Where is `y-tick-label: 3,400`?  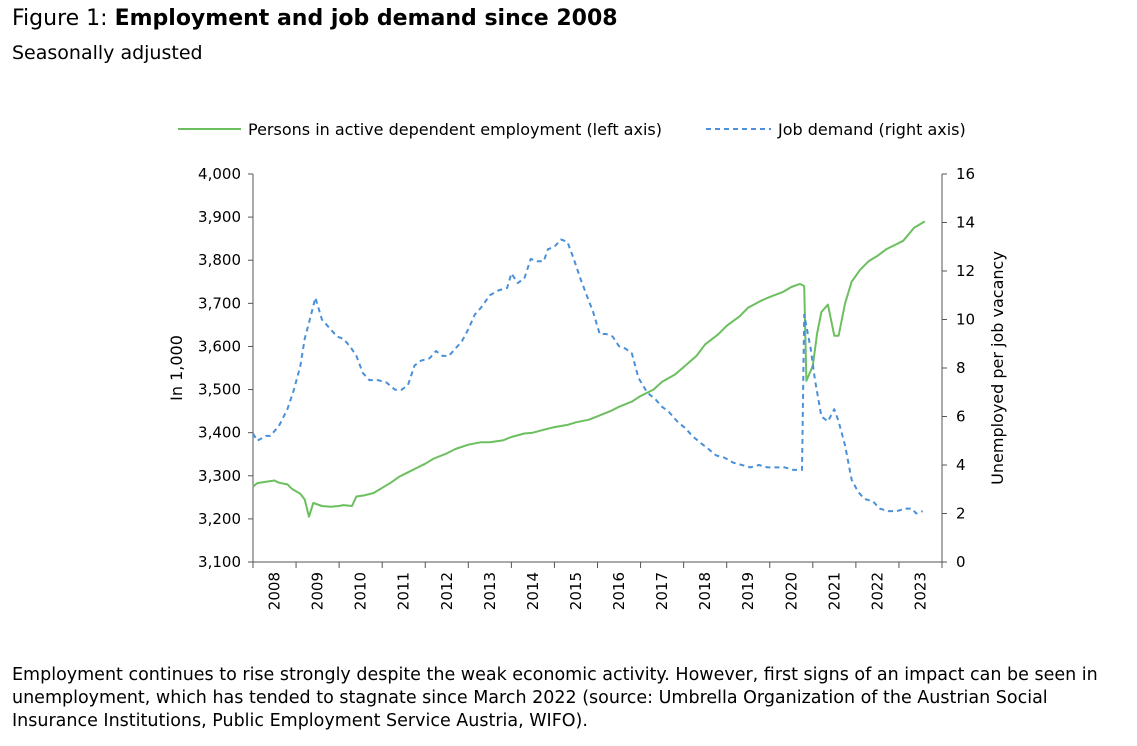 y-tick-label: 3,400 is located at coordinates (219, 433).